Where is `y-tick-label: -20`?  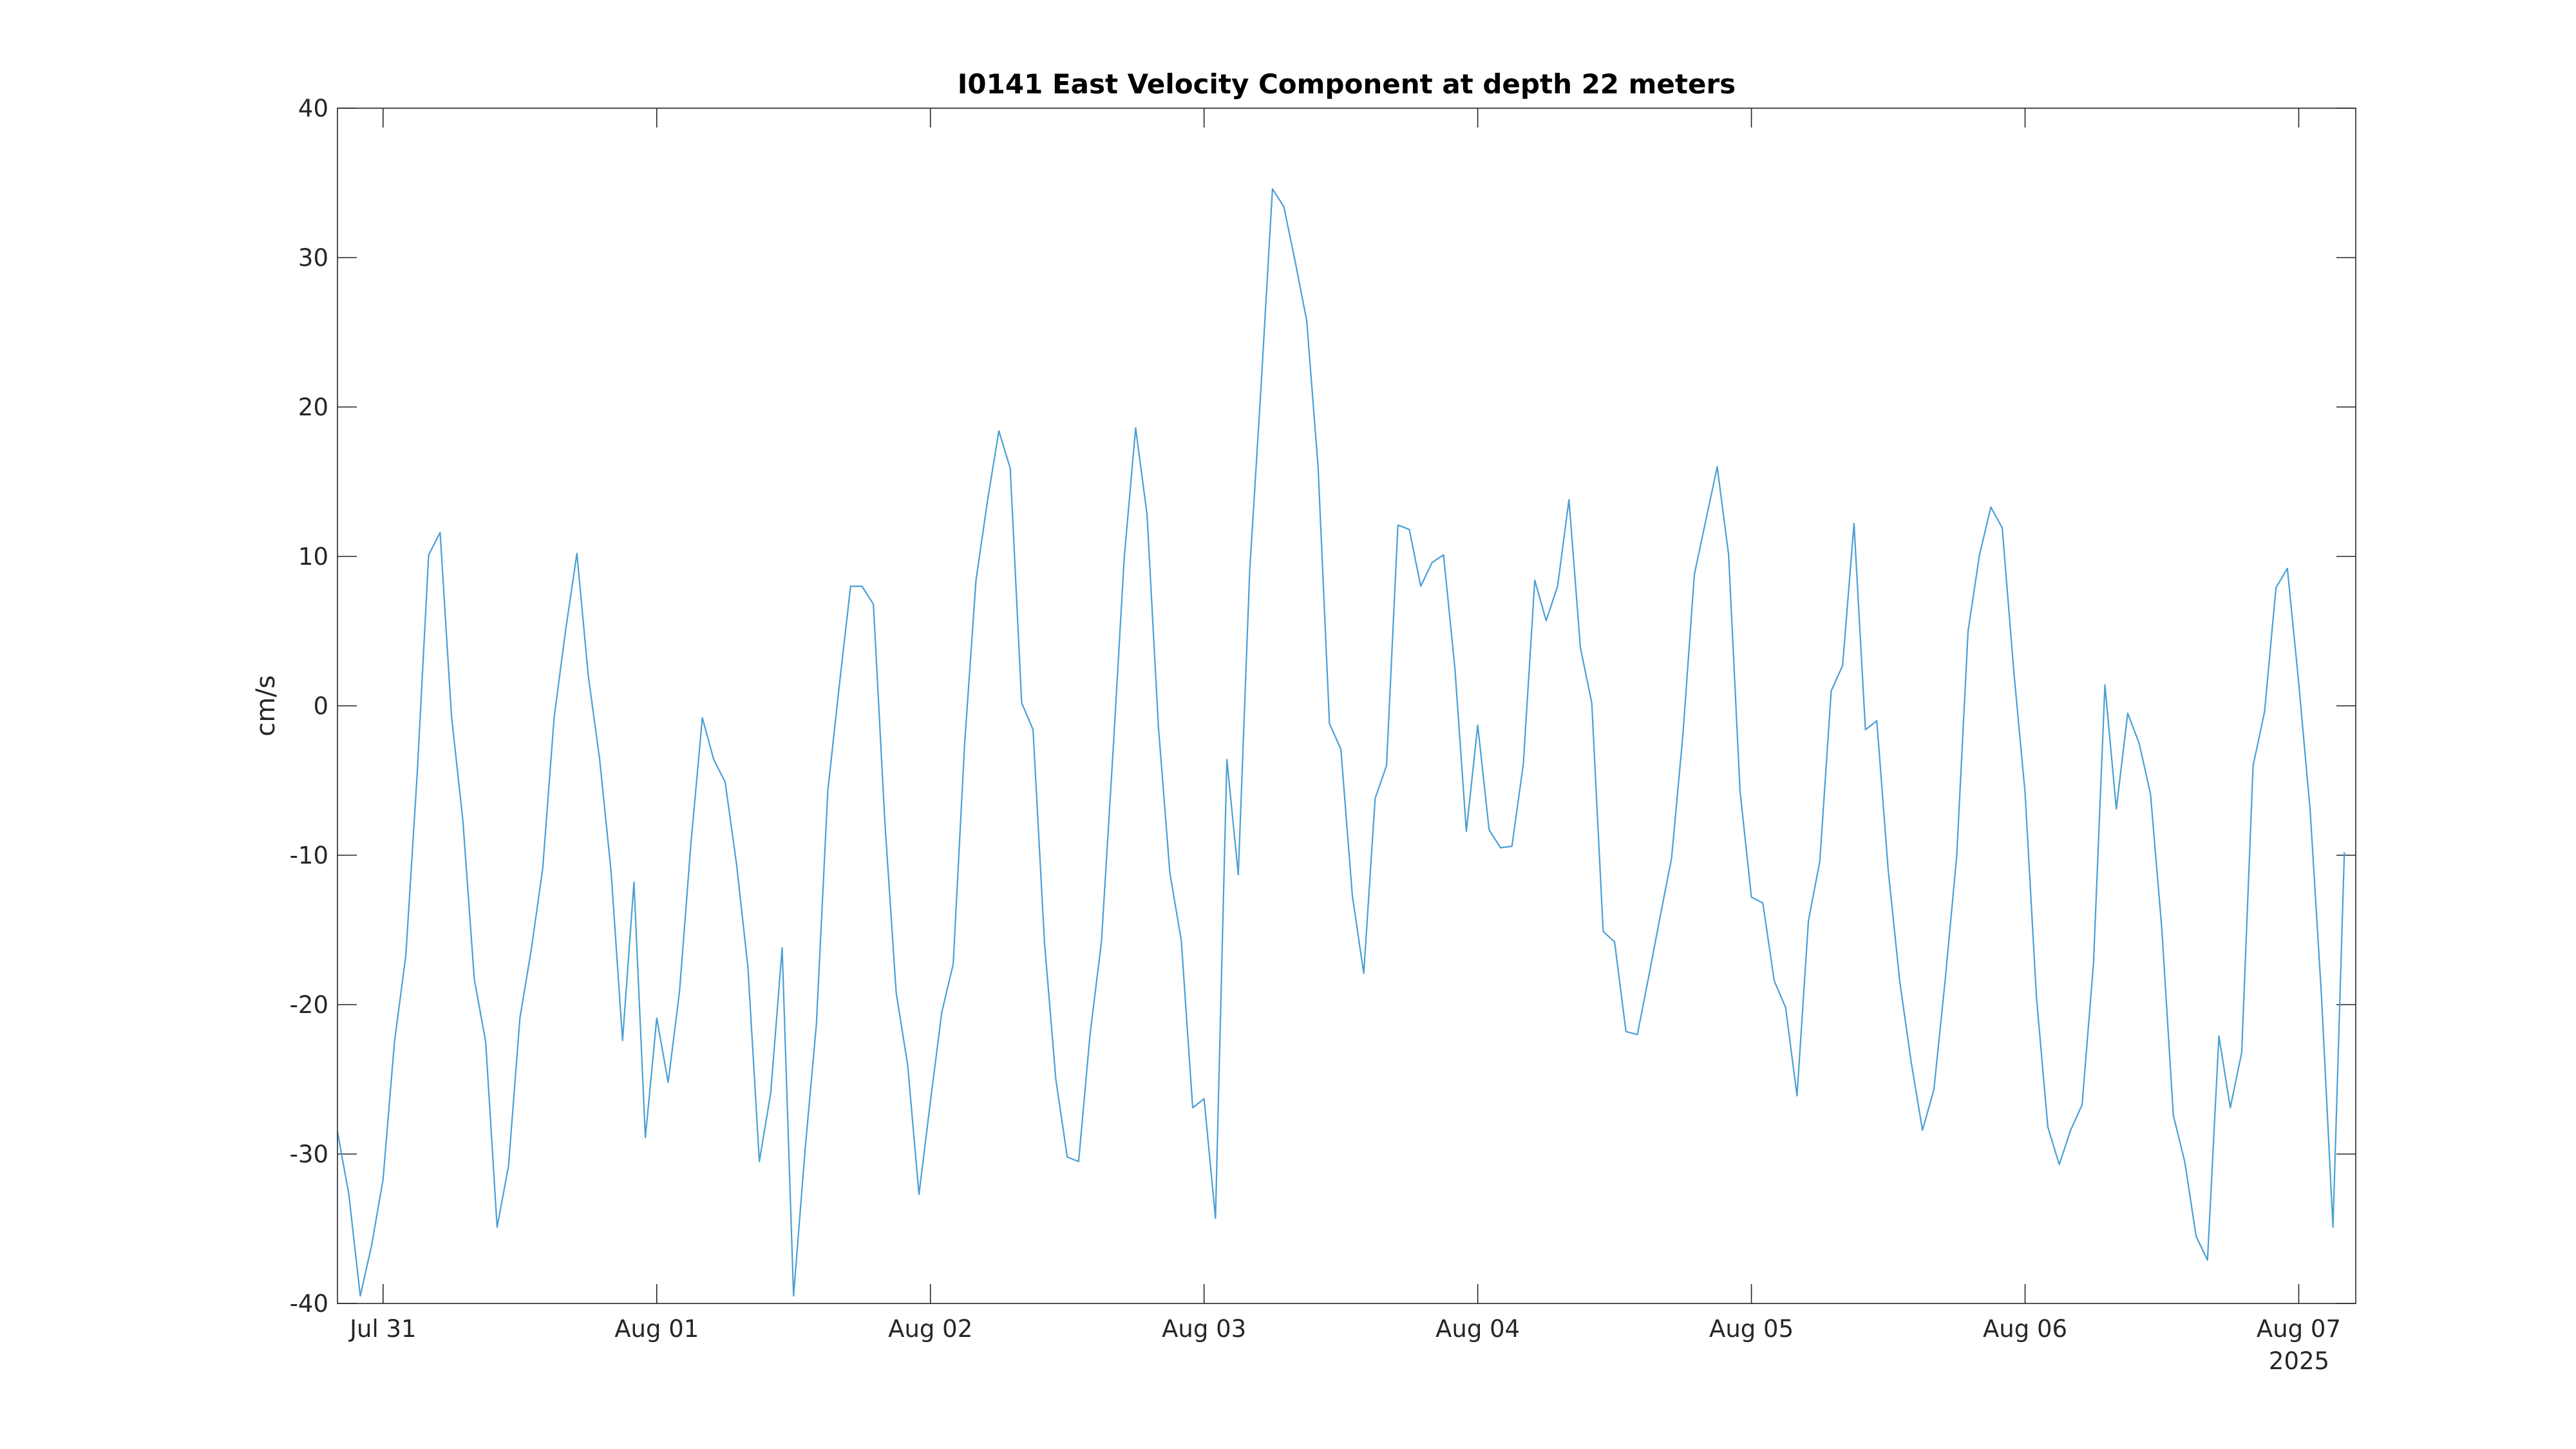
y-tick-label: -20 is located at coordinates (309, 1005).